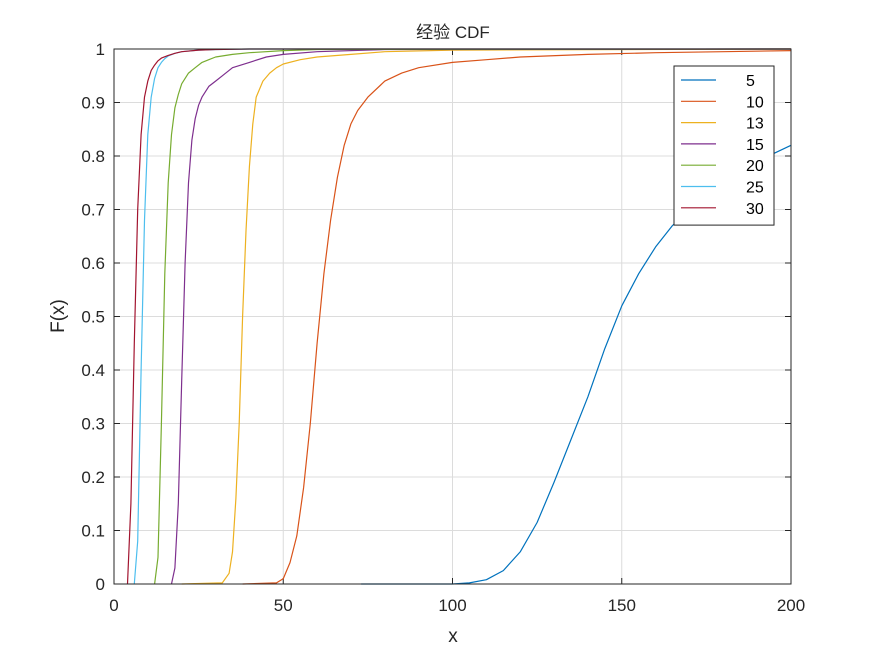  What do you see at coordinates (453, 636) in the screenshot?
I see `x-axis-label: x` at bounding box center [453, 636].